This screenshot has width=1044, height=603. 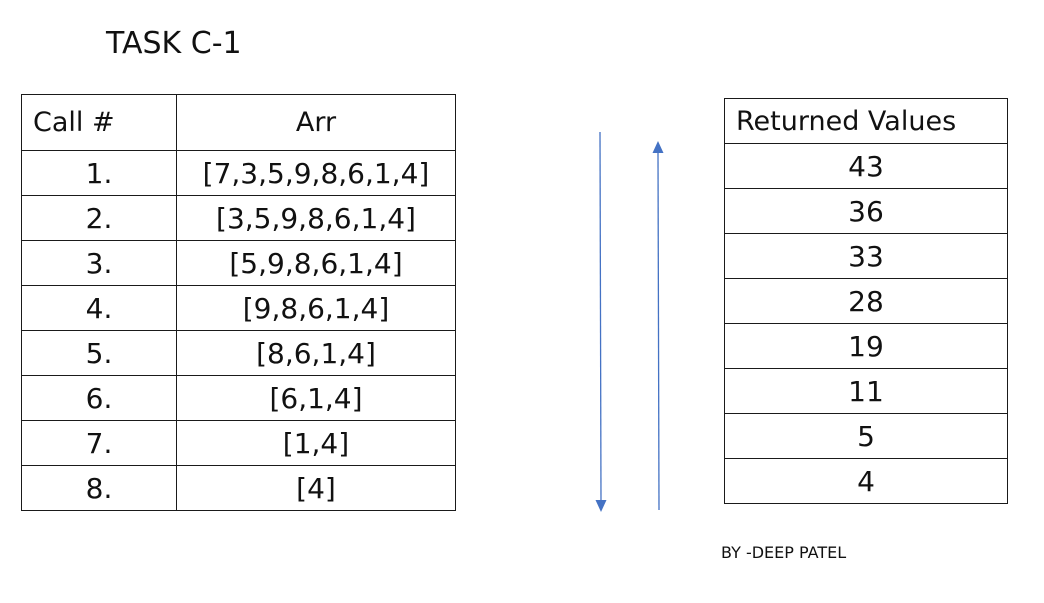 What do you see at coordinates (316, 218) in the screenshot?
I see `arr-cell: [3,5,9,8,6,1,4]` at bounding box center [316, 218].